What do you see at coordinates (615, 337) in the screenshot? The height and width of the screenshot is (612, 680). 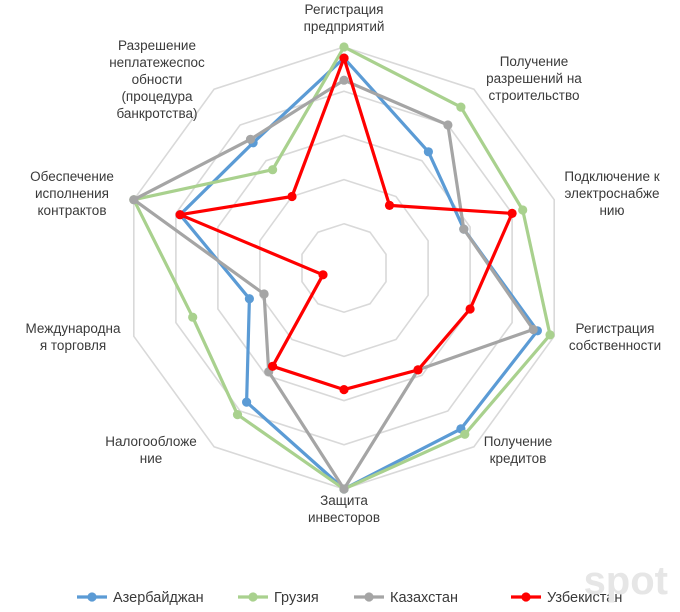 I see `axis-label: Регистрация собственности` at bounding box center [615, 337].